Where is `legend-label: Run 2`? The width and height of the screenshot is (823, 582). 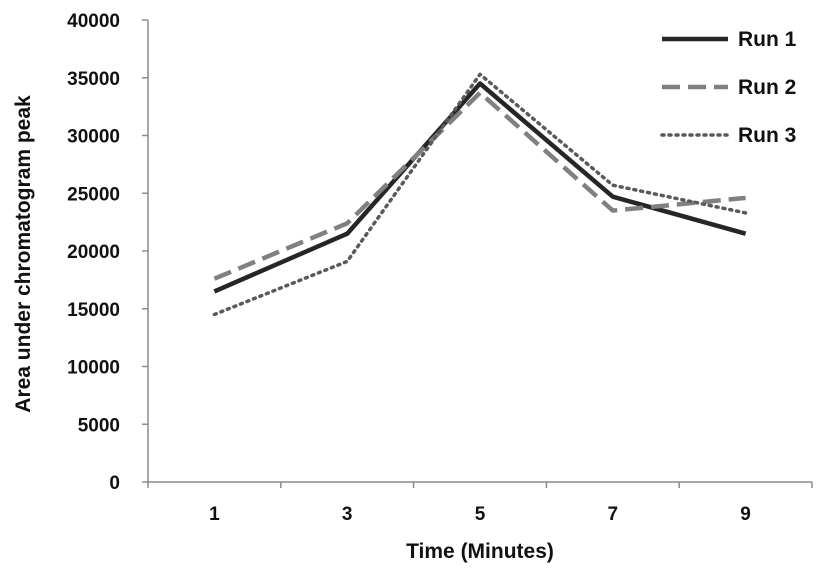
legend-label: Run 2 is located at coordinates (767, 87).